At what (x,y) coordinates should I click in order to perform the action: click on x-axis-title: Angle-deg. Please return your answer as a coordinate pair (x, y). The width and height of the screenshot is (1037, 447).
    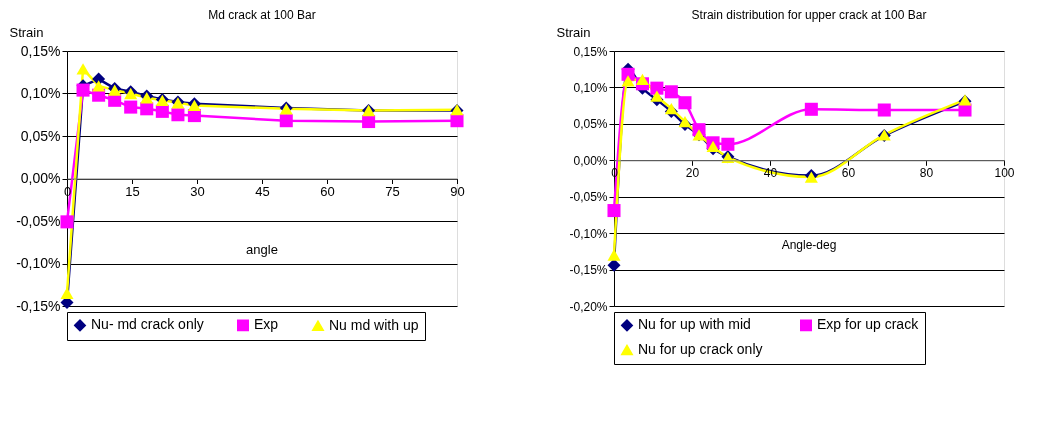
    Looking at the image, I should click on (809, 244).